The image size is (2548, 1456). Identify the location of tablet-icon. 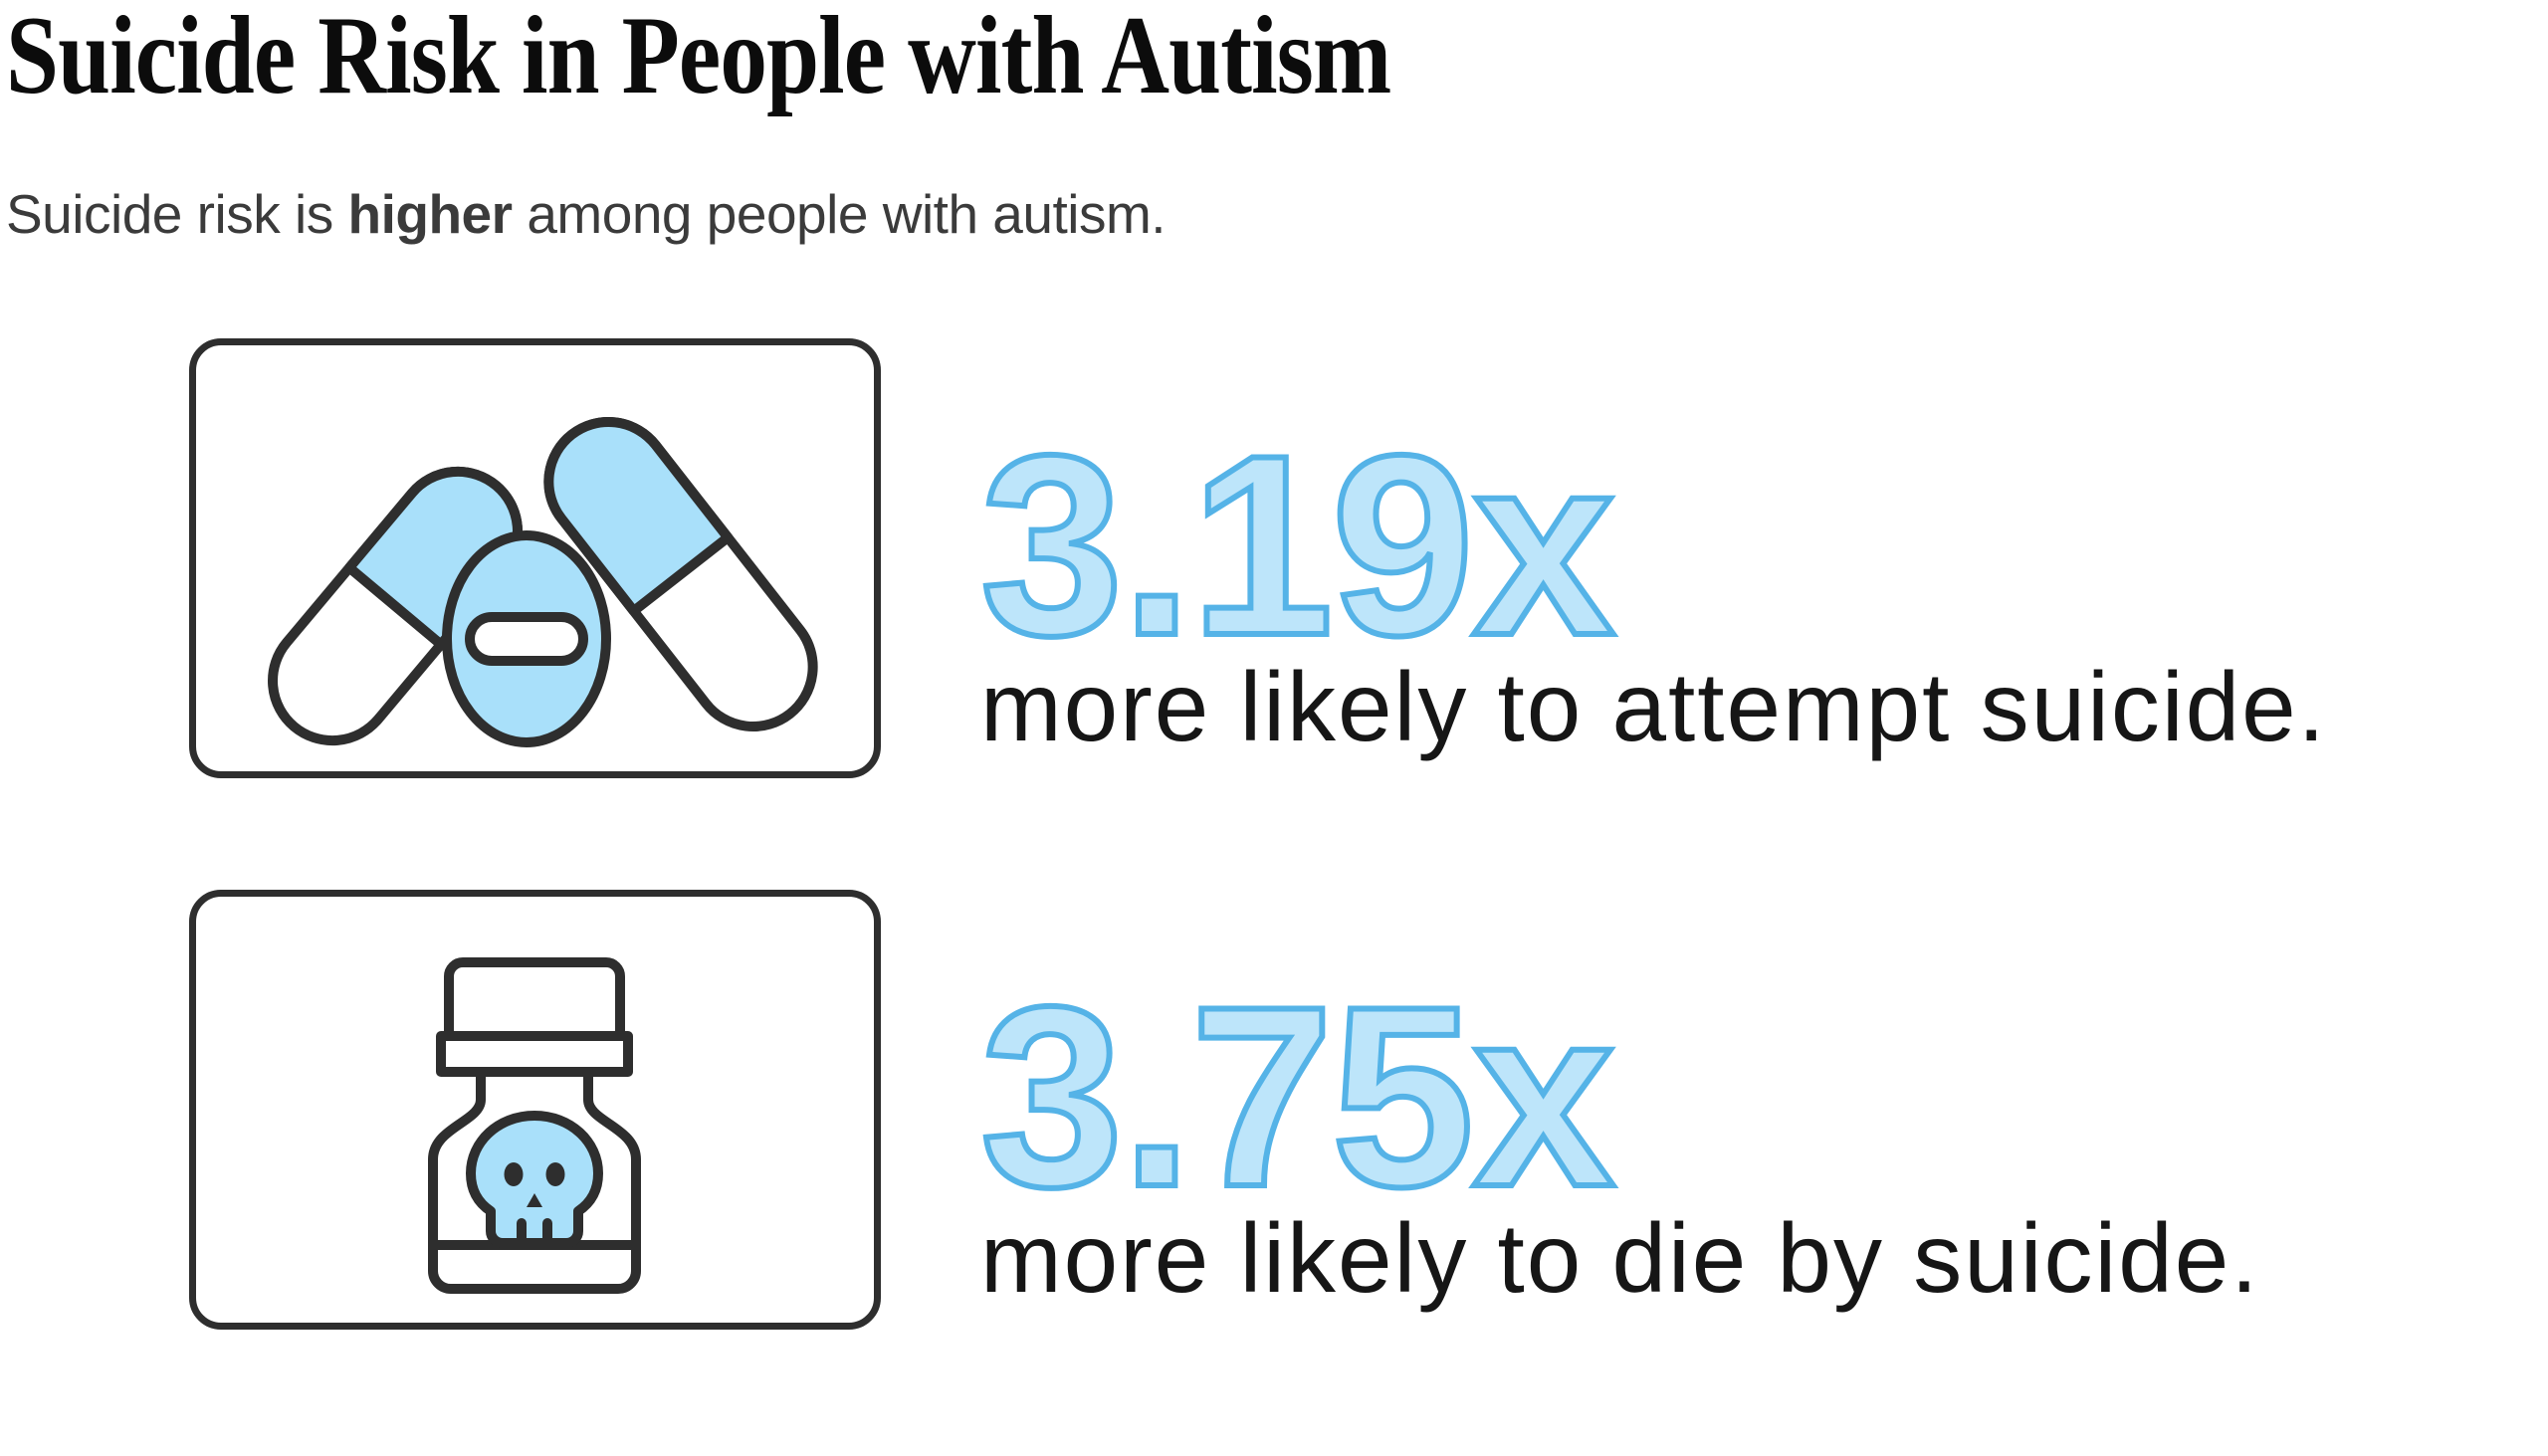
(526, 638).